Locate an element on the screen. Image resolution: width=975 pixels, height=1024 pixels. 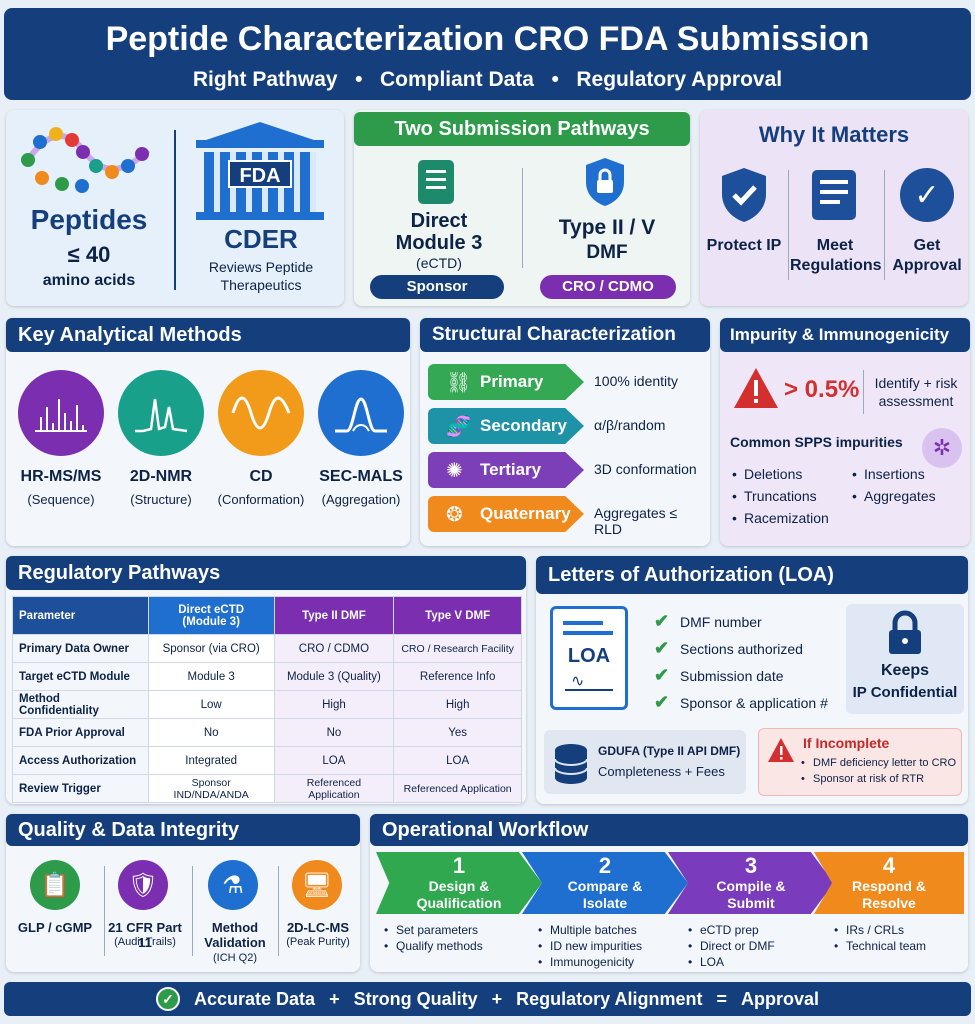
direct-line1: Direct is located at coordinates (439, 221).